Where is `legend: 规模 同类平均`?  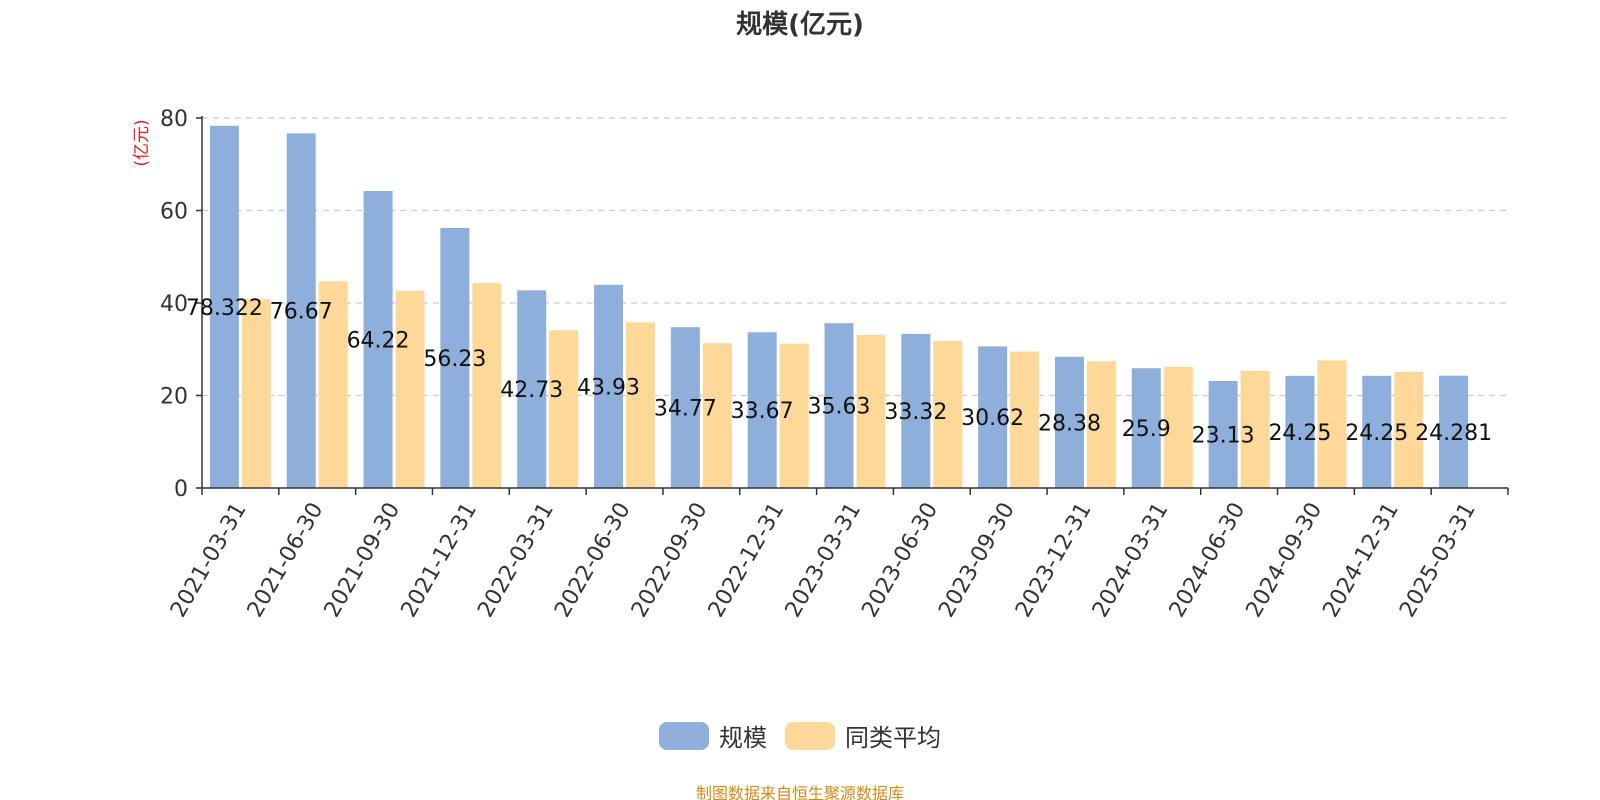 legend: 规模 同类平均 is located at coordinates (800, 735).